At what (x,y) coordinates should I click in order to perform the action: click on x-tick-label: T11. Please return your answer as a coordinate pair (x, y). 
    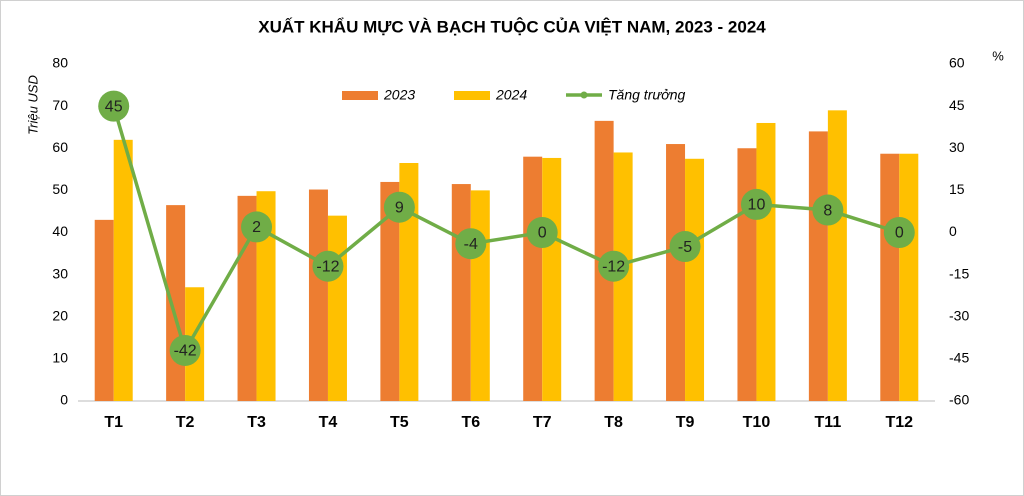
    Looking at the image, I should click on (828, 422).